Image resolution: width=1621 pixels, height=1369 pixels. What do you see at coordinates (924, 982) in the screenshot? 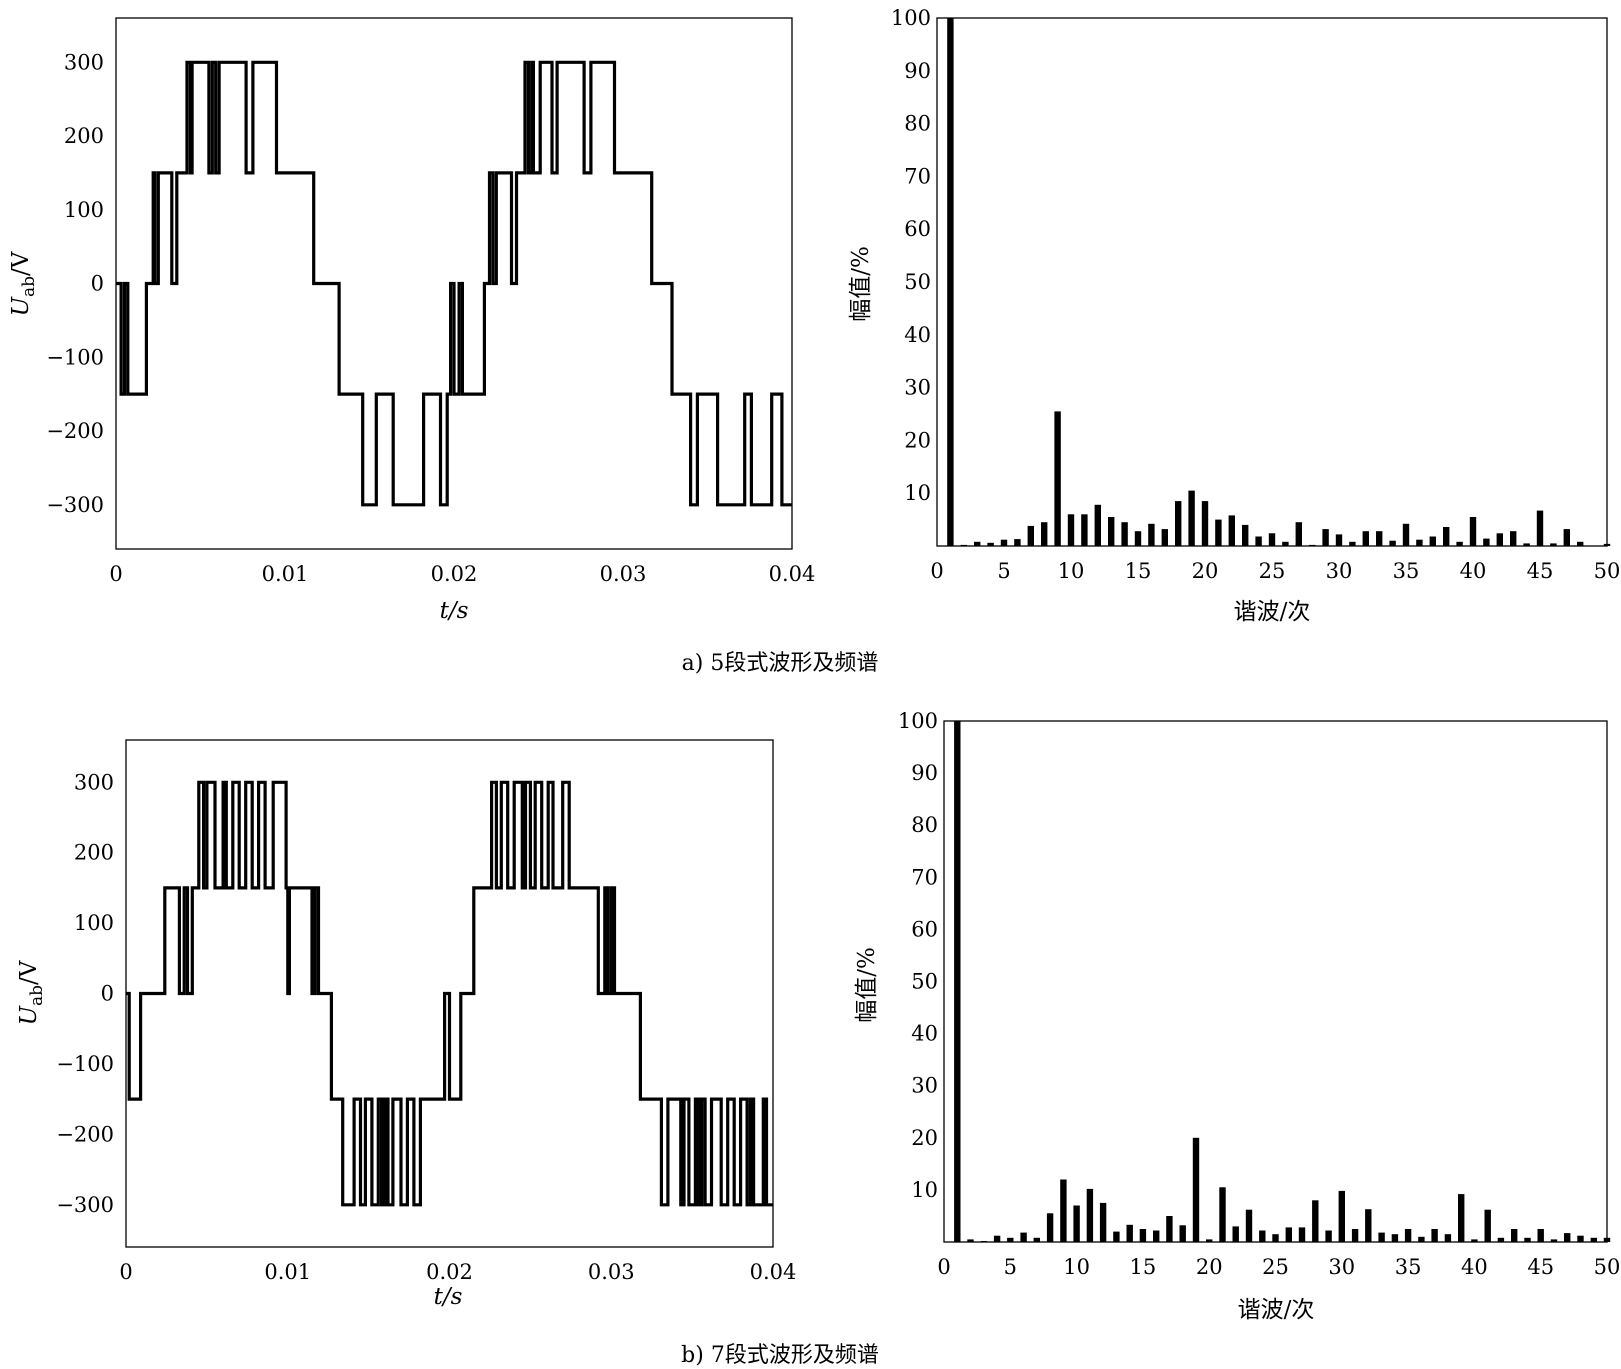
I see `y-tick-label: 50` at bounding box center [924, 982].